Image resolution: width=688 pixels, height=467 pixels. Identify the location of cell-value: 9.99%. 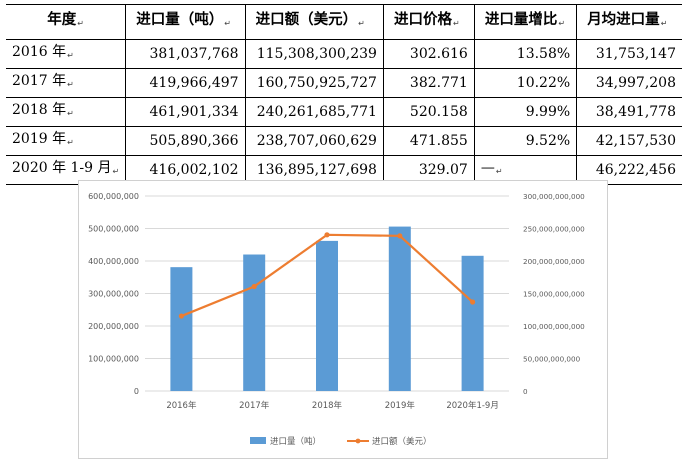
(548, 112).